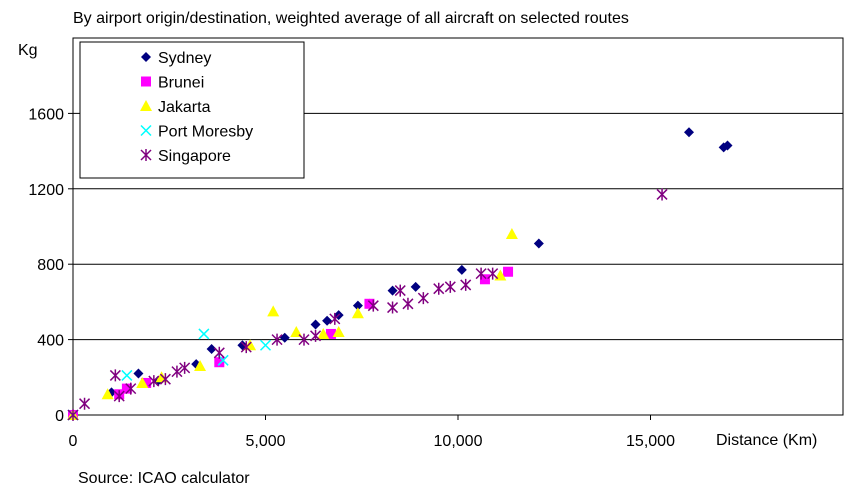 The image size is (848, 488). I want to click on x-tick-label: 15,000, so click(650, 441).